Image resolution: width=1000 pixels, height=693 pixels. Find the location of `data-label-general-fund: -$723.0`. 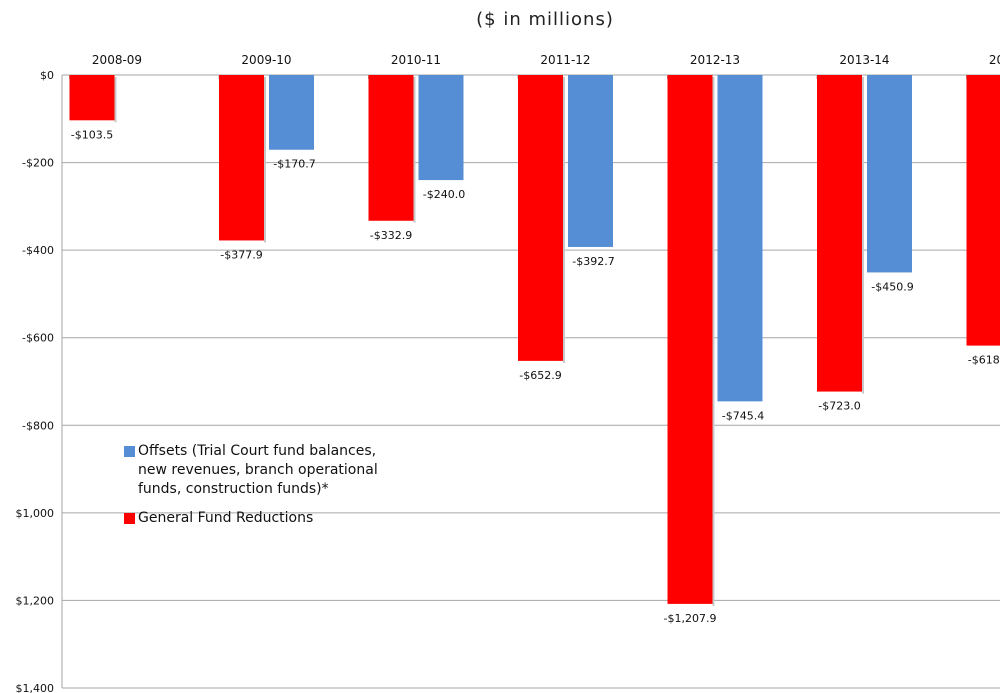

data-label-general-fund: -$723.0 is located at coordinates (839, 406).